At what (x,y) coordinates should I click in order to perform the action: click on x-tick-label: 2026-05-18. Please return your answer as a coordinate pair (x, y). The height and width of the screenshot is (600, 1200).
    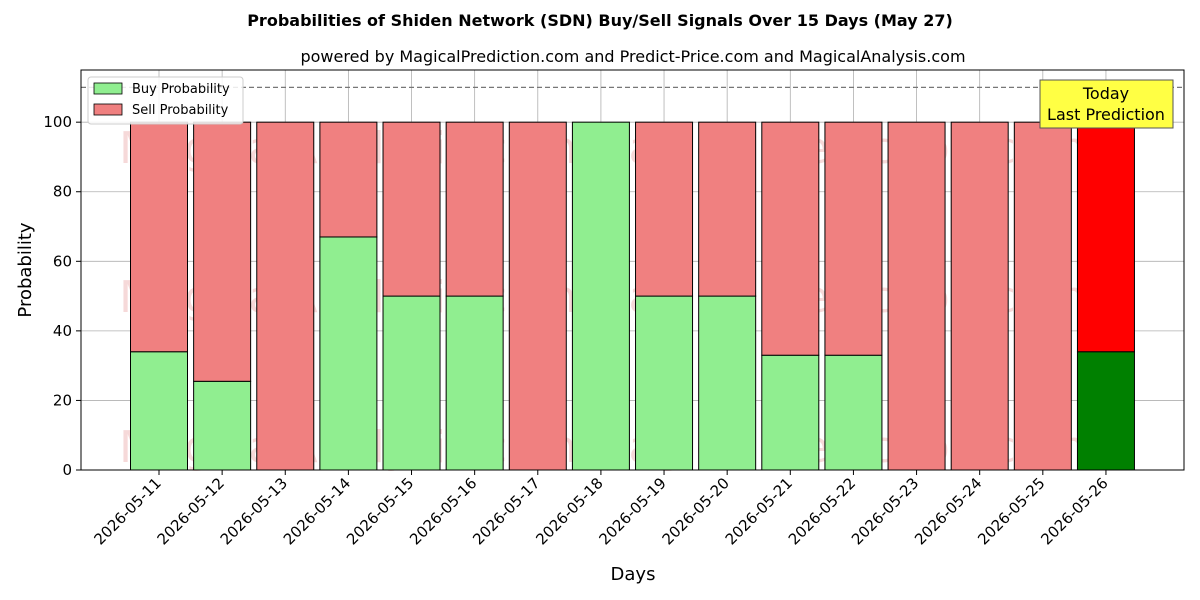
    Looking at the image, I should click on (569, 511).